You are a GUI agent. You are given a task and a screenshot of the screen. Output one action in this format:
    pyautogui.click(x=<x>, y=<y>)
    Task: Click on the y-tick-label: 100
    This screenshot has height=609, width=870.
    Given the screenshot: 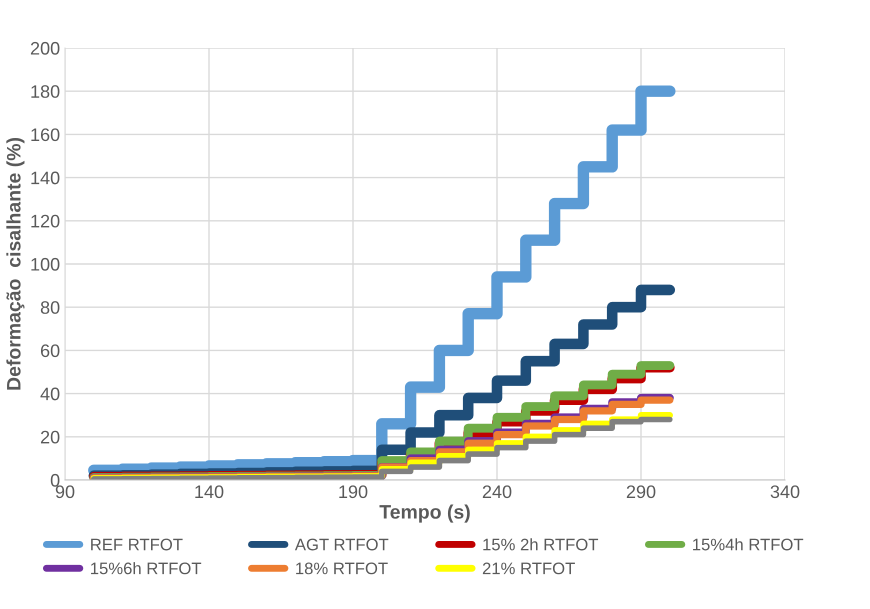 What is the action you would take?
    pyautogui.click(x=45, y=264)
    